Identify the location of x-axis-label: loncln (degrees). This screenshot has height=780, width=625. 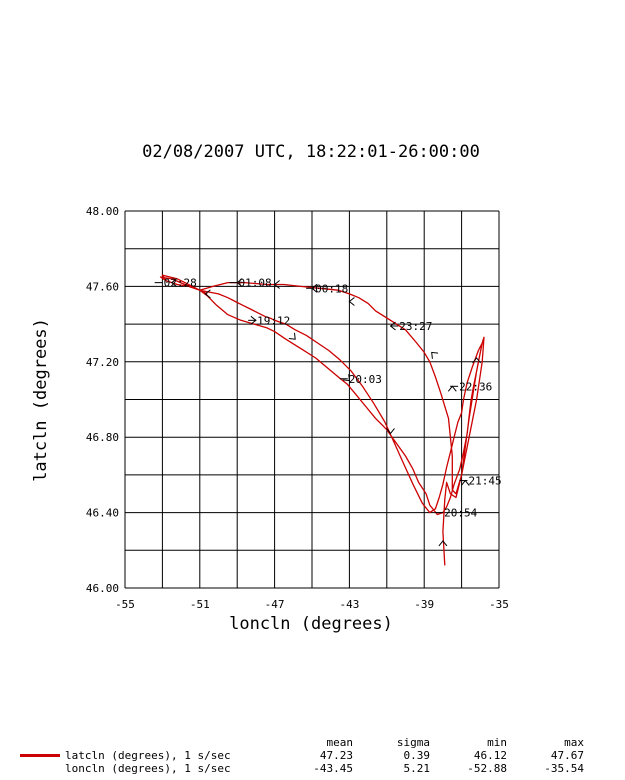
(311, 624).